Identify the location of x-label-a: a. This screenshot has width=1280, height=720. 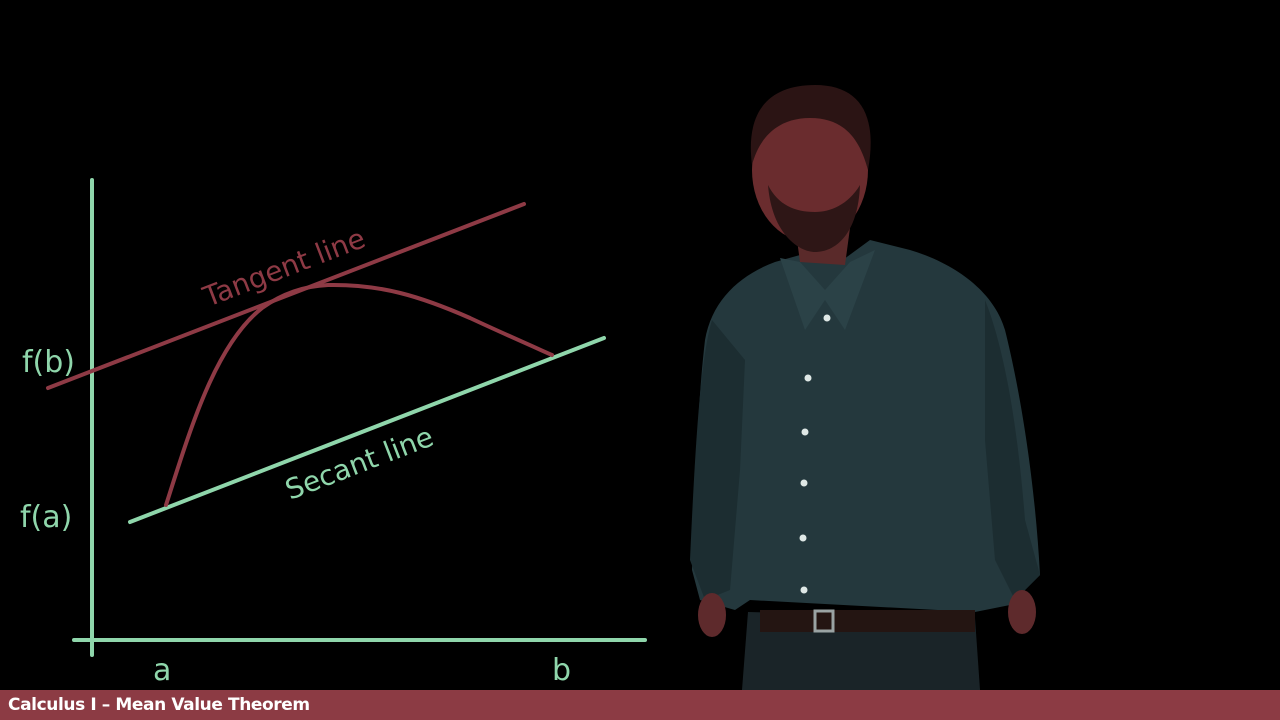
(162, 670).